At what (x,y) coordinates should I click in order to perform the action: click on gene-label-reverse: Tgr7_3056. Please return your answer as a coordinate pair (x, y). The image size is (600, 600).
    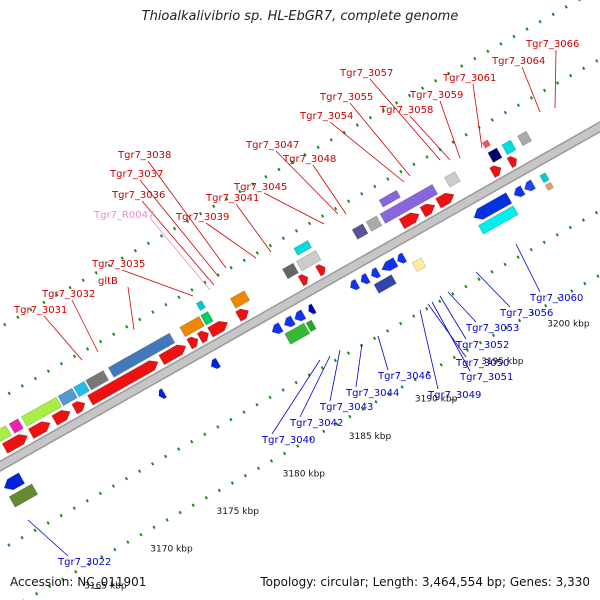
    Looking at the image, I should click on (526, 313).